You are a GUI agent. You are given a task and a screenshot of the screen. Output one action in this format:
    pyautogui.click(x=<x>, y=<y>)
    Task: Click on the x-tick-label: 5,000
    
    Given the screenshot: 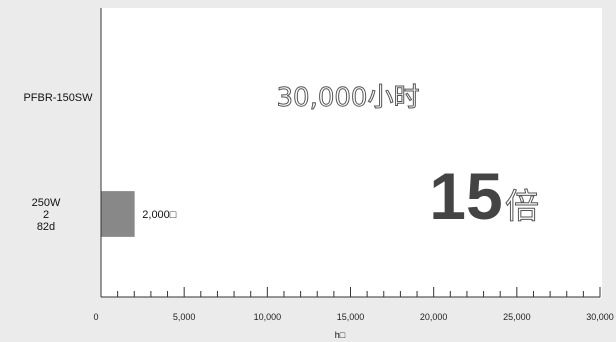 What is the action you would take?
    pyautogui.click(x=184, y=317)
    